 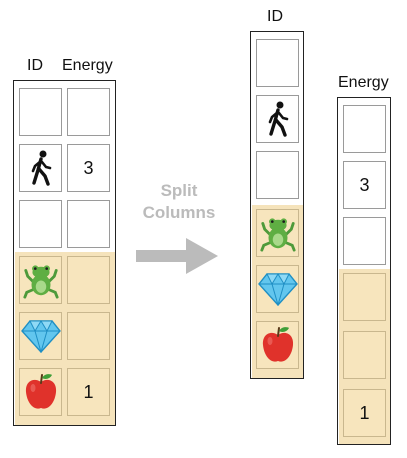 I want to click on original-id-header: ID, so click(x=35, y=65).